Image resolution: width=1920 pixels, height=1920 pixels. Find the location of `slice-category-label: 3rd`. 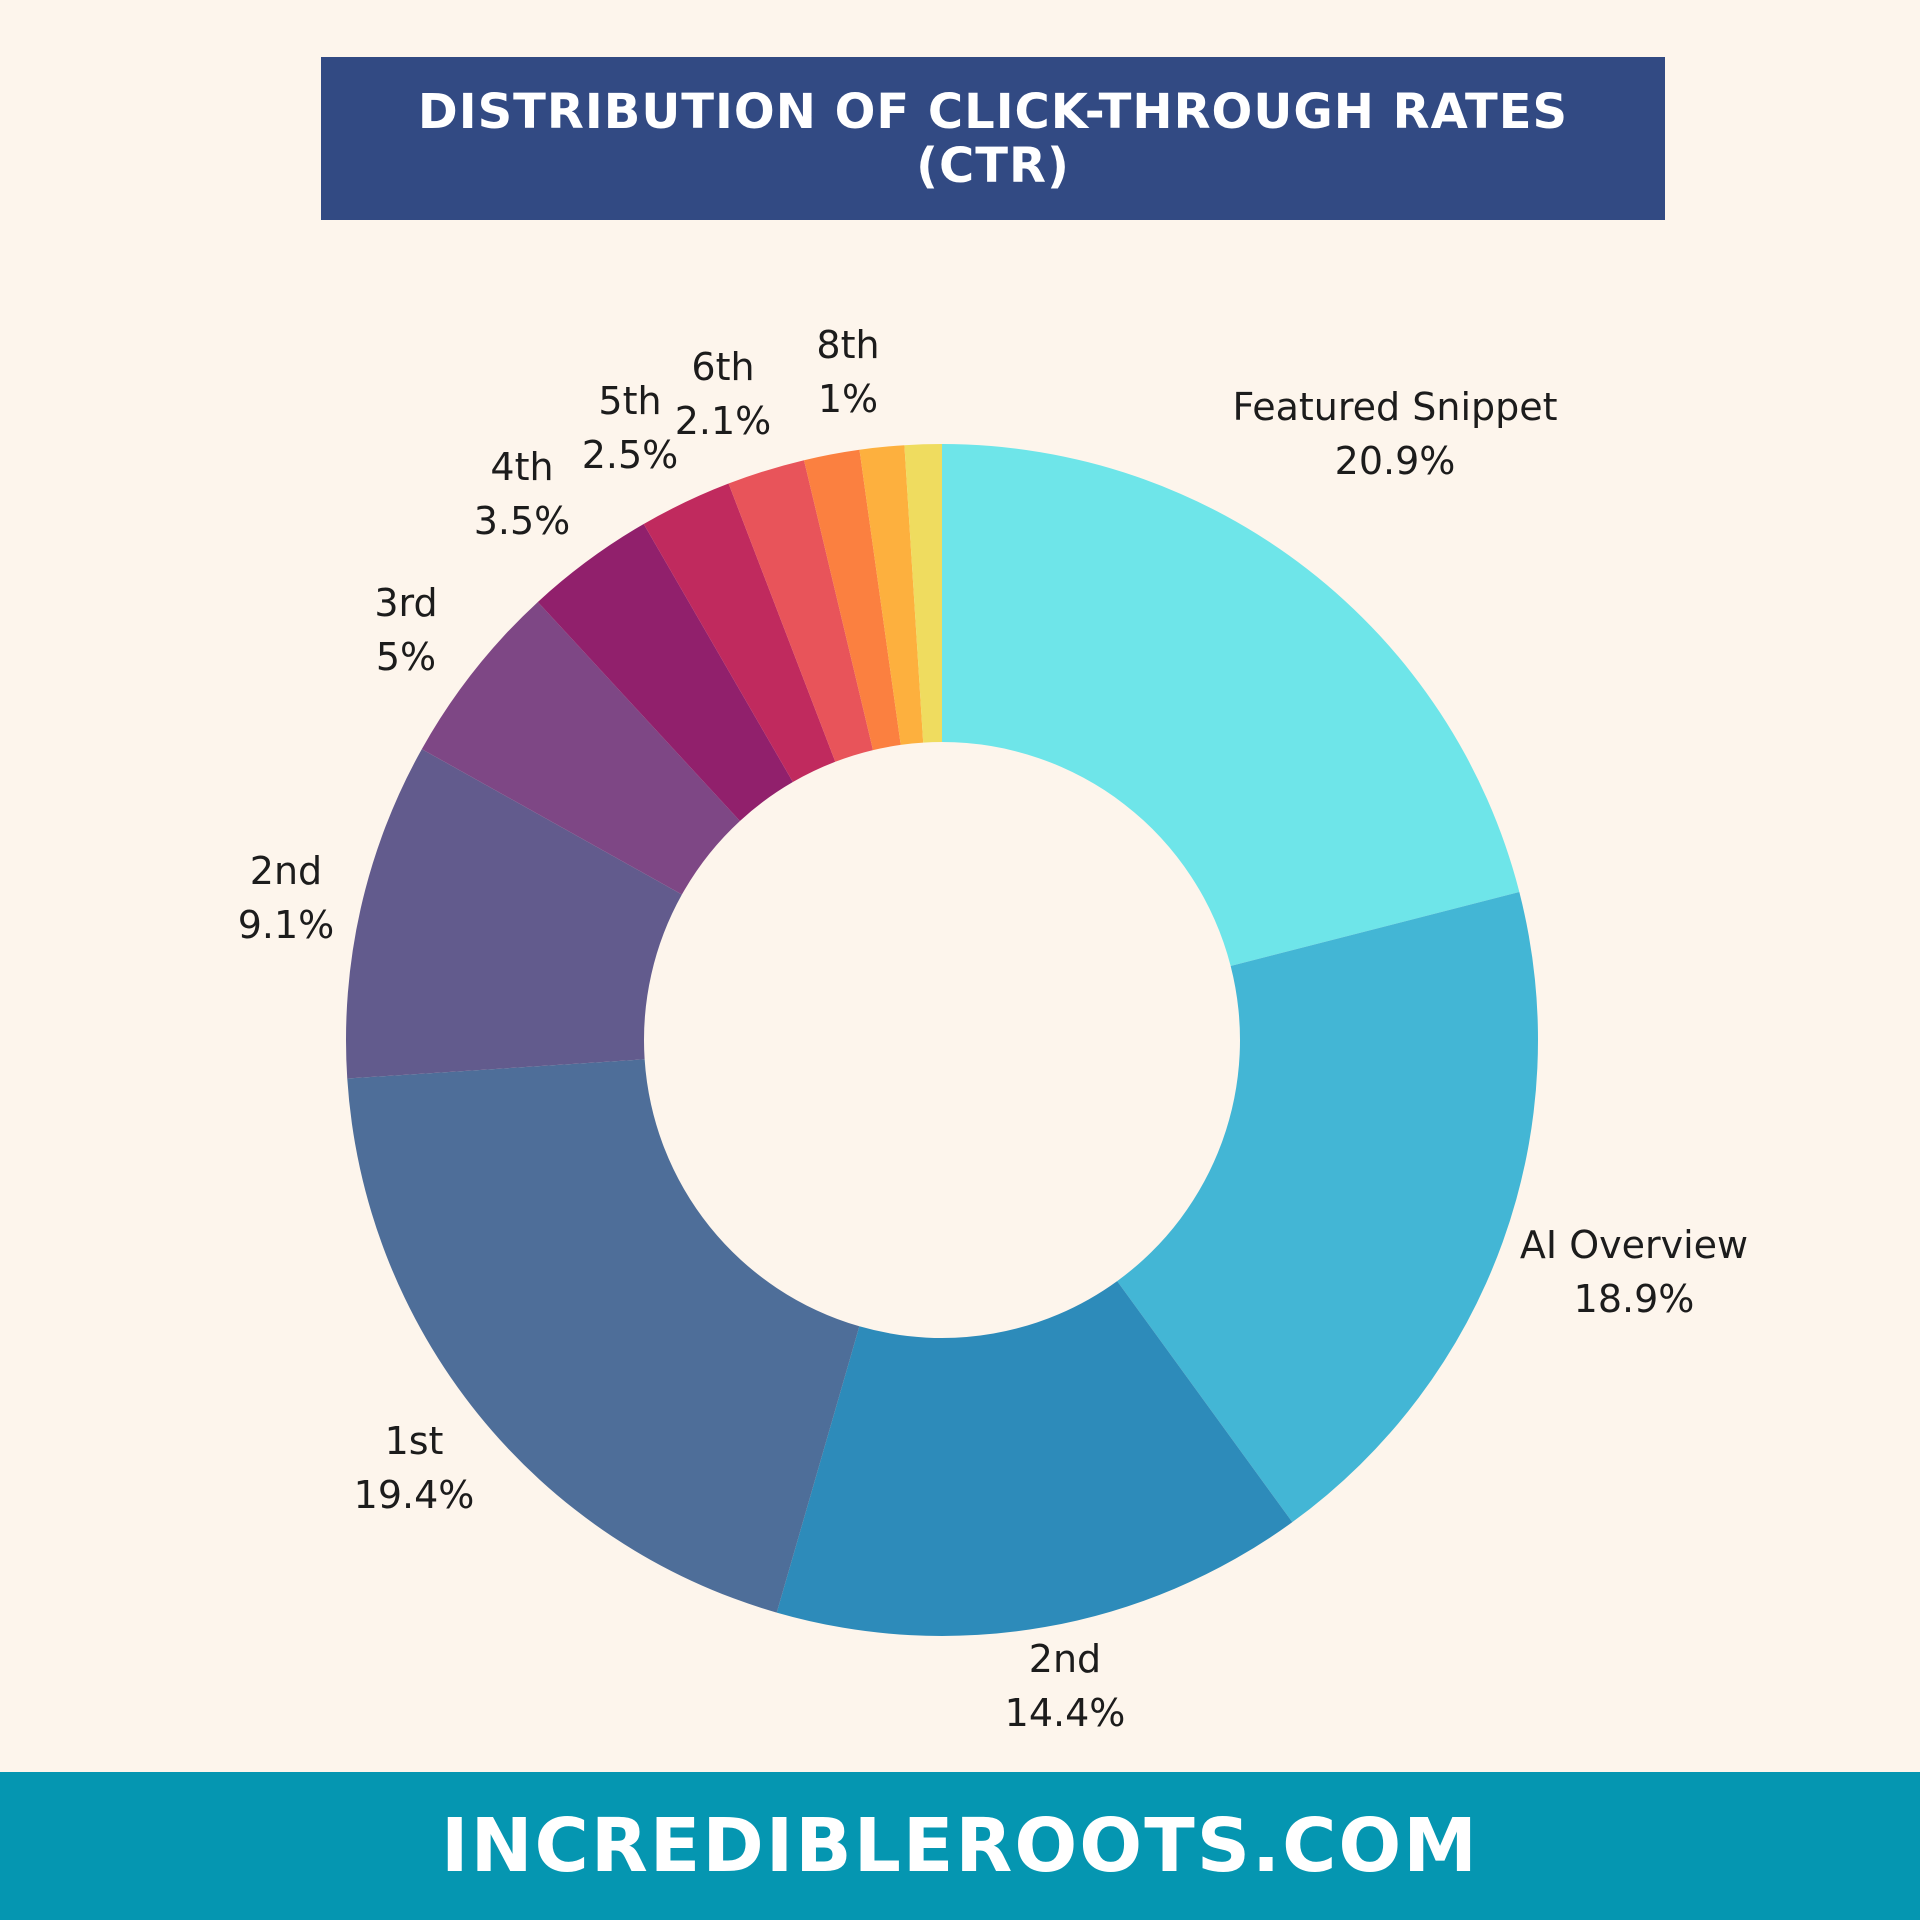

slice-category-label: 3rd is located at coordinates (405, 603).